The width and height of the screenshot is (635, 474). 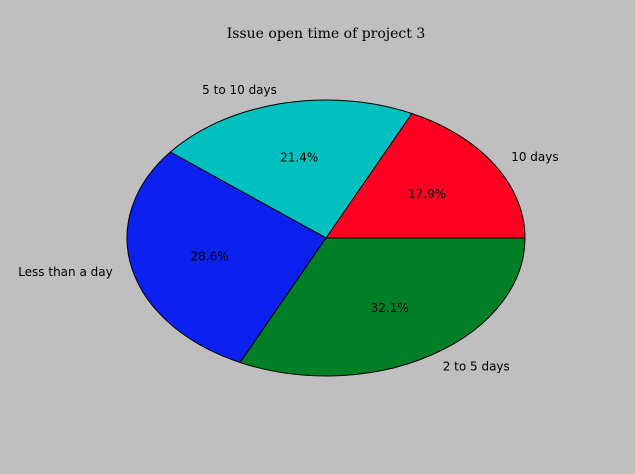 I want to click on category-label-less-than-a-day: Less than a day, so click(x=65, y=272).